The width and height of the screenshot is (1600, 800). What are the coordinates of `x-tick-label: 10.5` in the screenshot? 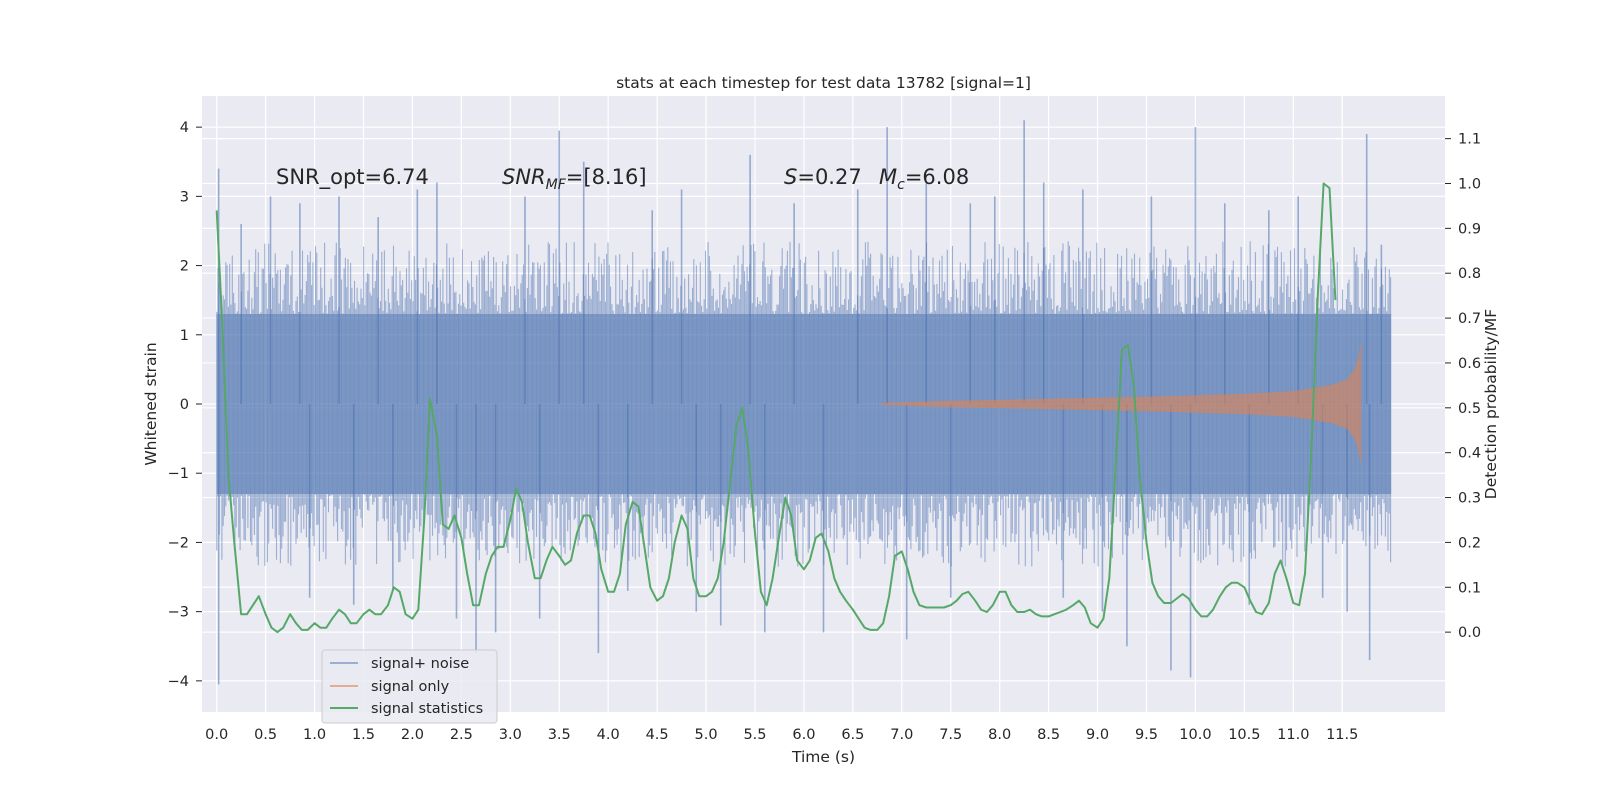 It's located at (1244, 735).